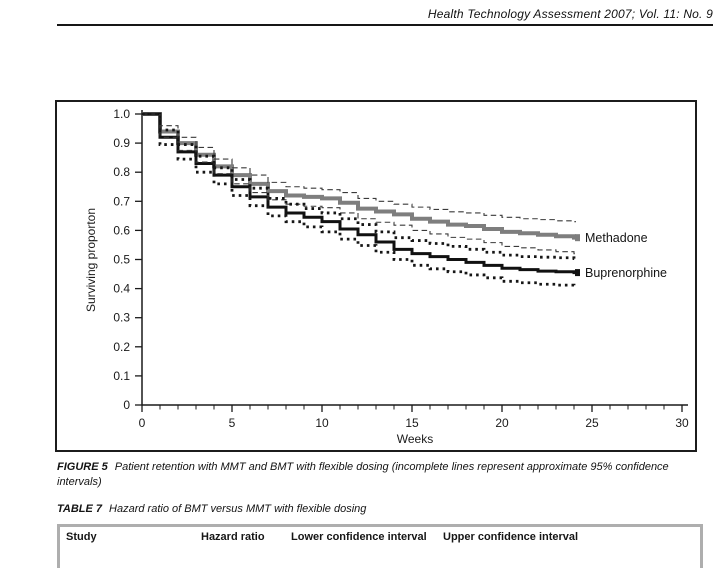 The image size is (720, 568). What do you see at coordinates (121, 289) in the screenshot?
I see `y-tick-label: 0.4` at bounding box center [121, 289].